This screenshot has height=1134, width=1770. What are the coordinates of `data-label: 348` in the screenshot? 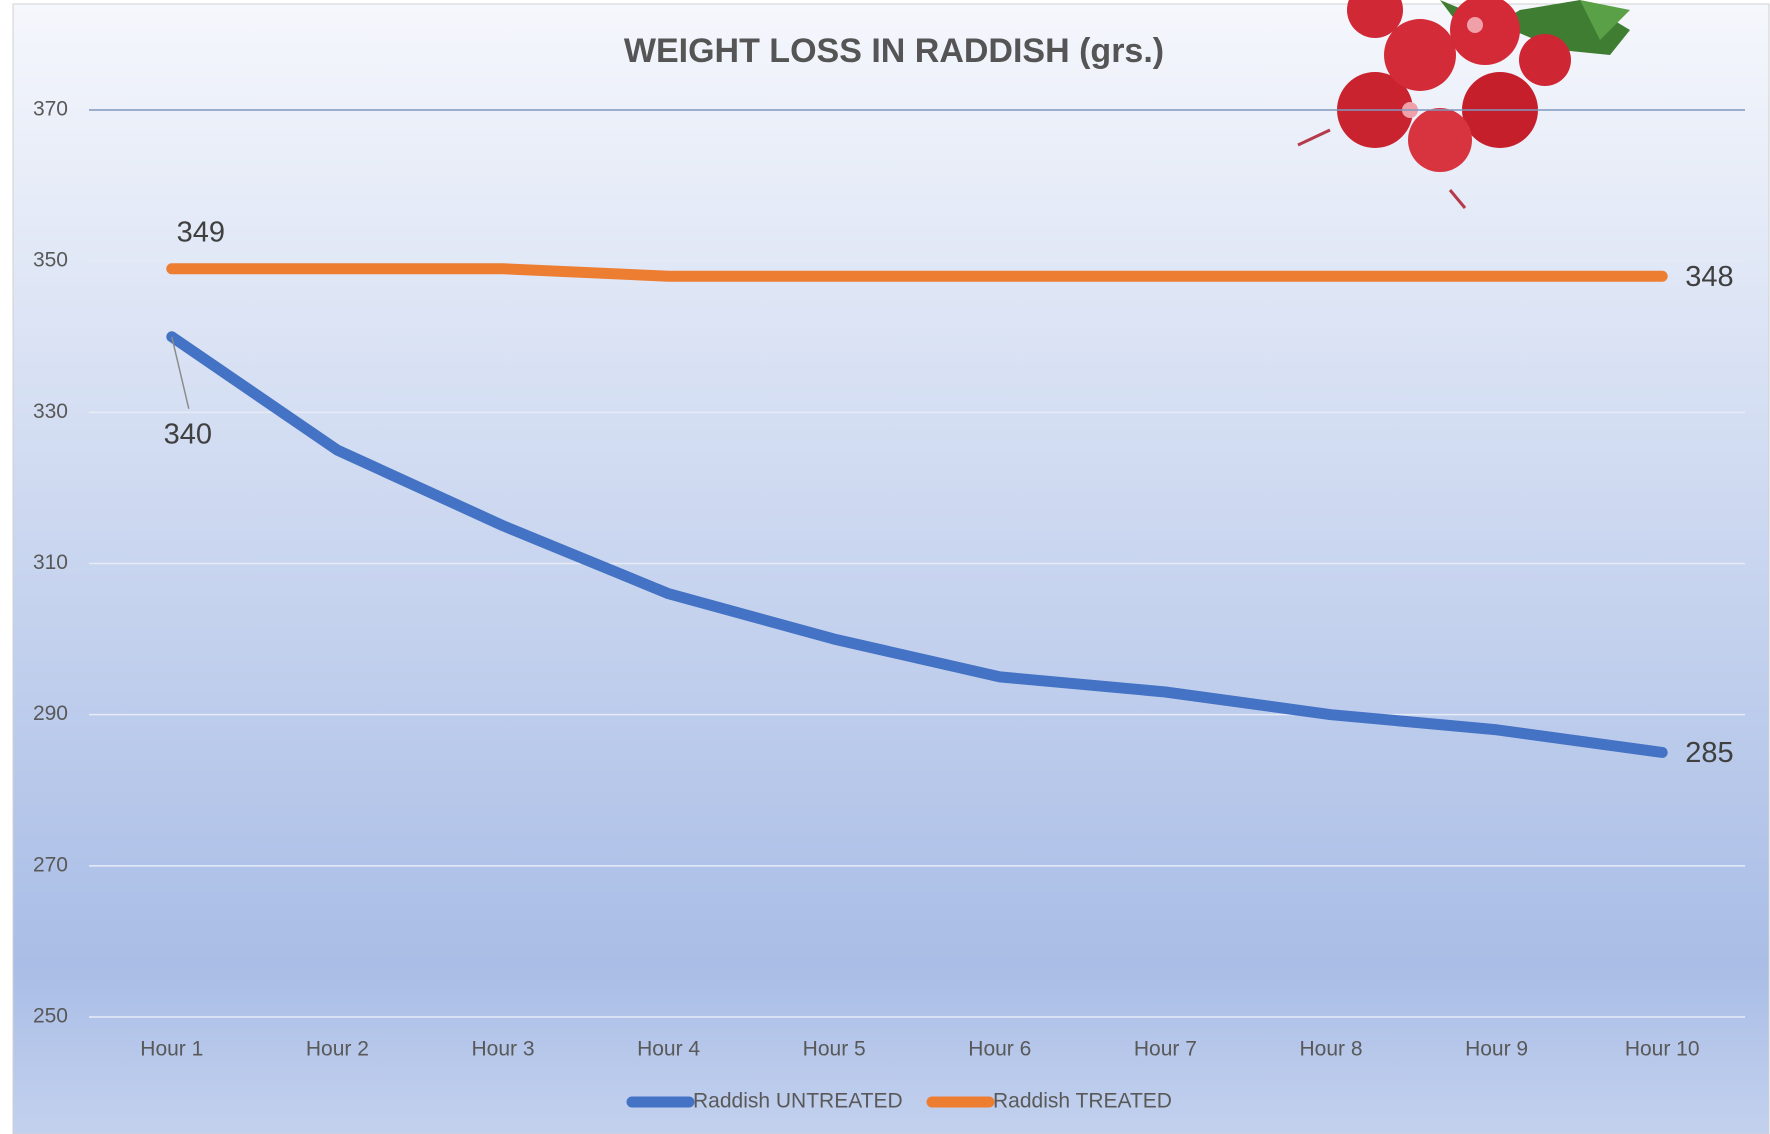 It's located at (1709, 277).